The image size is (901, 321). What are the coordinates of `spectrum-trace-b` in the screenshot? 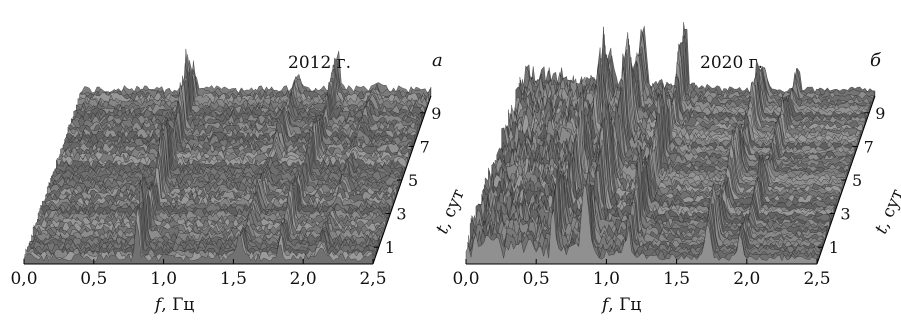 It's located at (641, 224).